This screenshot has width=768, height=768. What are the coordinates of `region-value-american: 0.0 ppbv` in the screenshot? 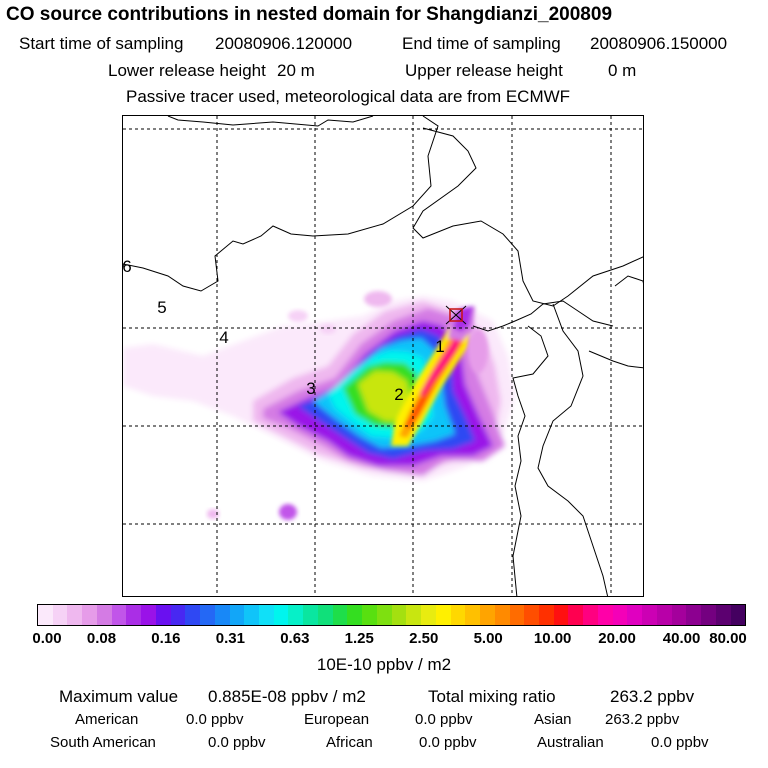 It's located at (215, 719).